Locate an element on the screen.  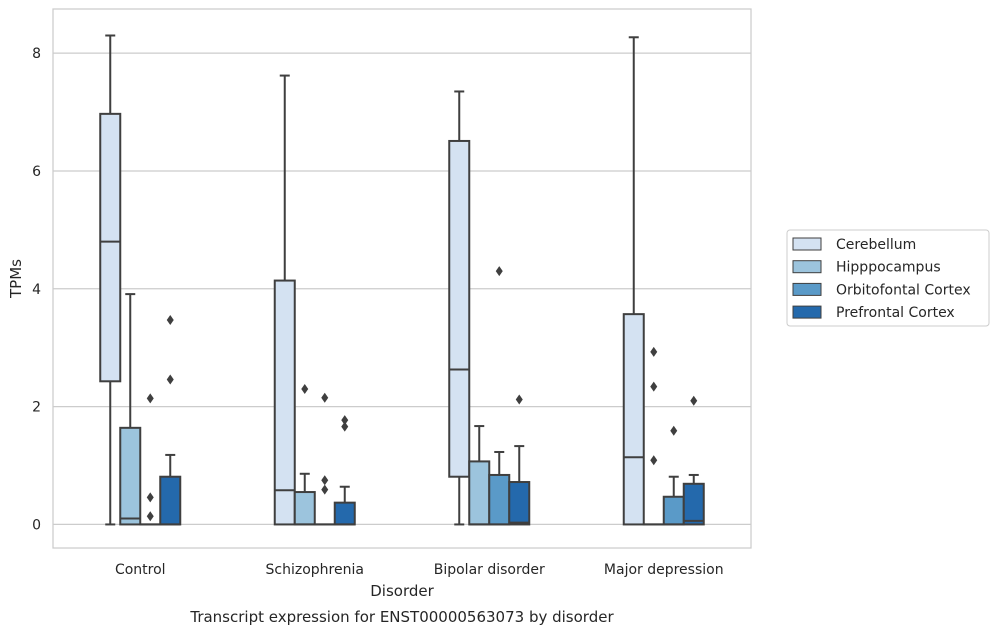
legend-item: Prefrontal Cortex is located at coordinates (873, 313).